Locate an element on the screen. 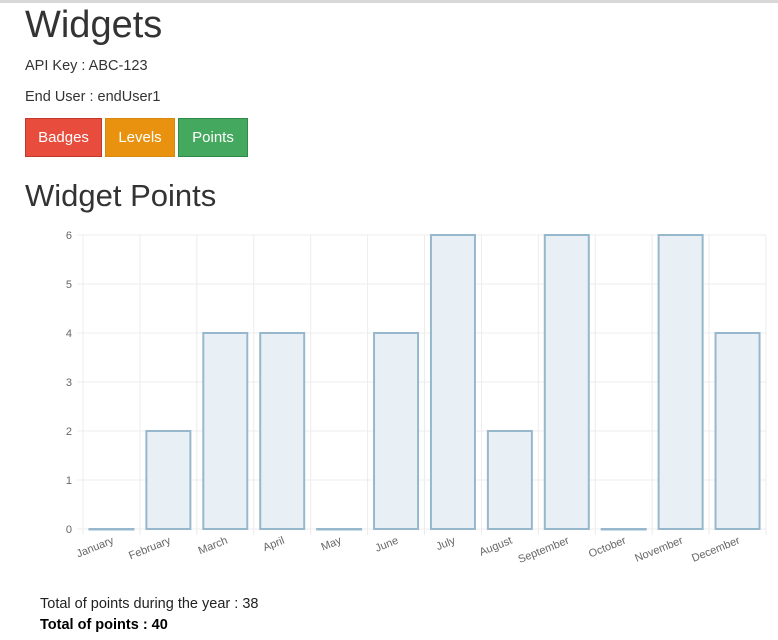 This screenshot has width=778, height=640. yearly-points-total: Total of points during the year : 38 is located at coordinates (149, 604).